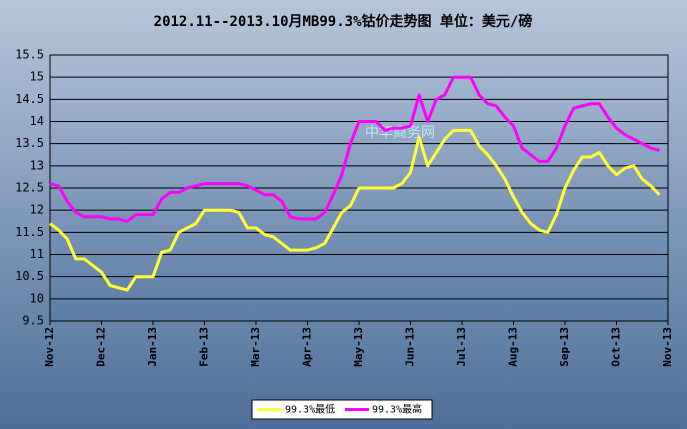 The height and width of the screenshot is (429, 687). Describe the element at coordinates (358, 347) in the screenshot. I see `x-tick-label: May-13` at that location.